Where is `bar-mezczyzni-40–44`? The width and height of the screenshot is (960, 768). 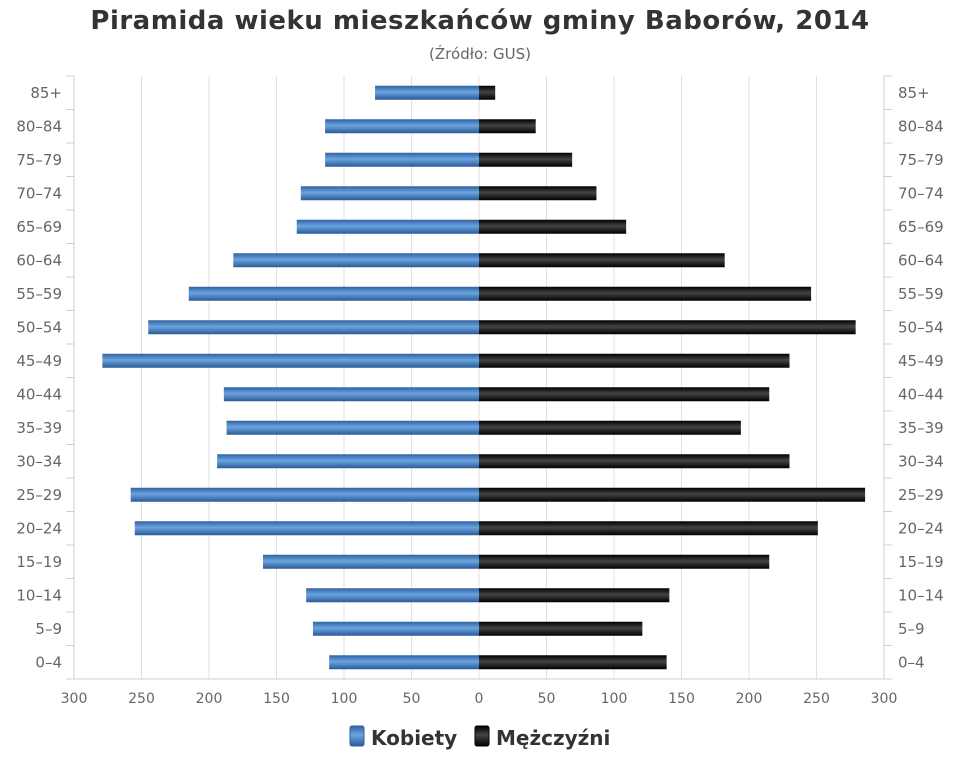
bar-mezczyzni-40–44 is located at coordinates (624, 394).